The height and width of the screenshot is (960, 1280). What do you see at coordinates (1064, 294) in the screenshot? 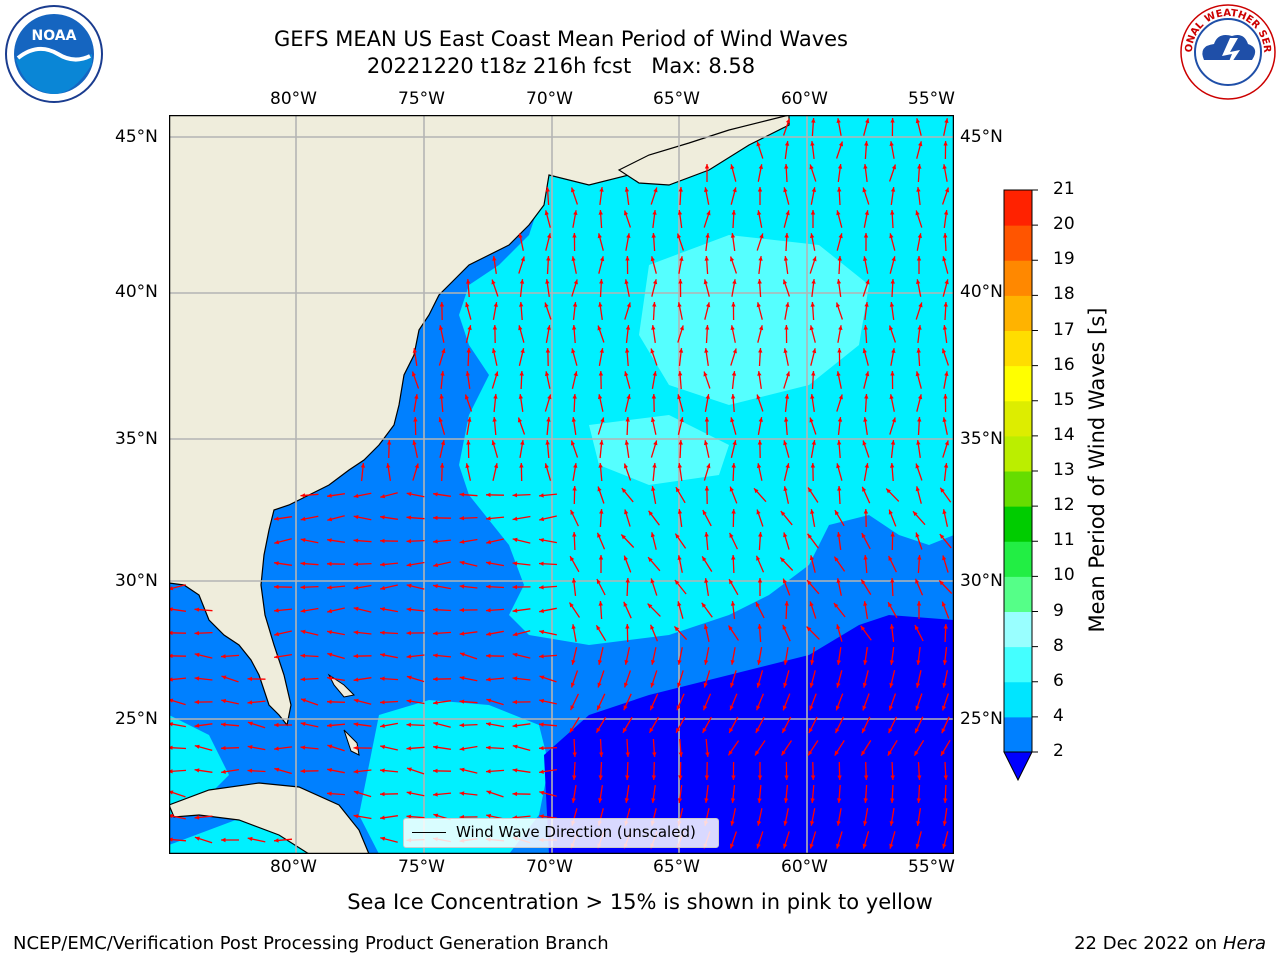
I see `colorbar-tick-label: 18` at bounding box center [1064, 294].